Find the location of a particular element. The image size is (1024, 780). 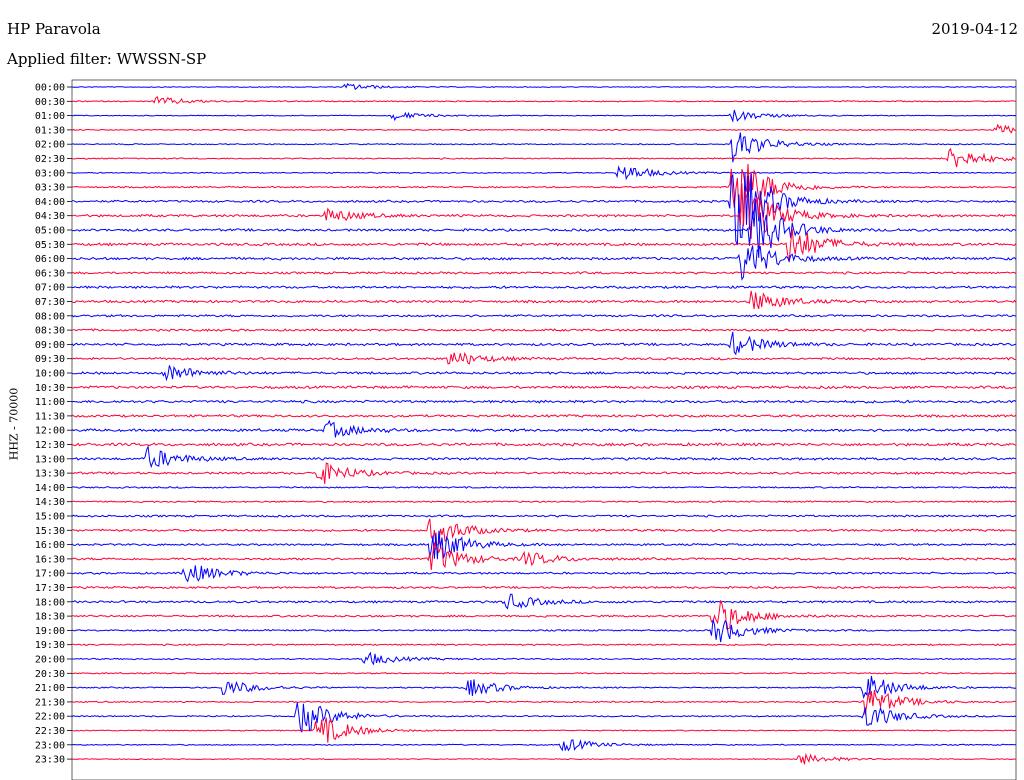

row-time-label: 12:30 is located at coordinates (50, 445).